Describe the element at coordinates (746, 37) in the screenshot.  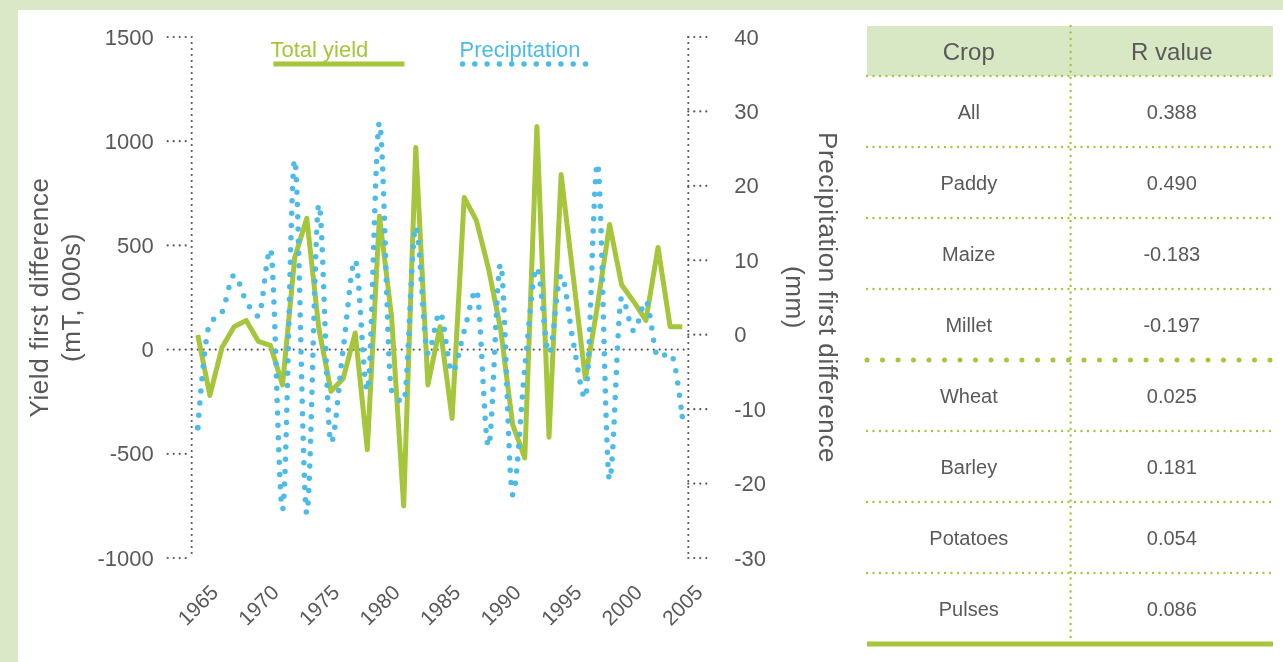
I see `y2-tick-label: 40` at that location.